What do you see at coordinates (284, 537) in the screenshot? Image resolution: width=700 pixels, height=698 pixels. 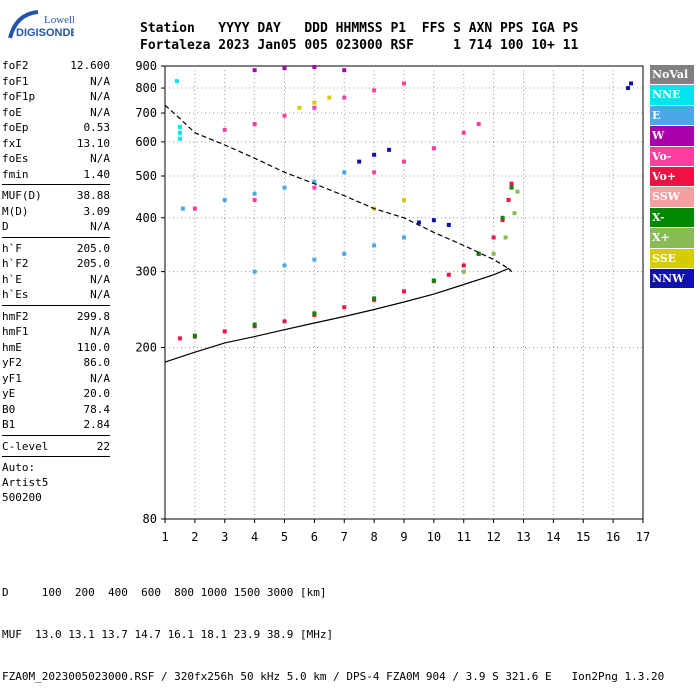 I see `x-tick-label: 5` at bounding box center [284, 537].